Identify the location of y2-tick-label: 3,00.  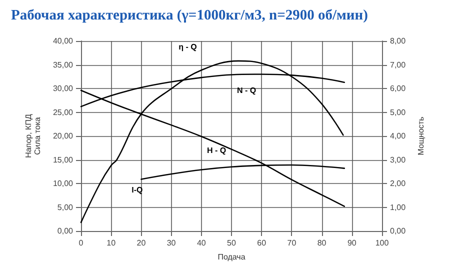
(398, 159).